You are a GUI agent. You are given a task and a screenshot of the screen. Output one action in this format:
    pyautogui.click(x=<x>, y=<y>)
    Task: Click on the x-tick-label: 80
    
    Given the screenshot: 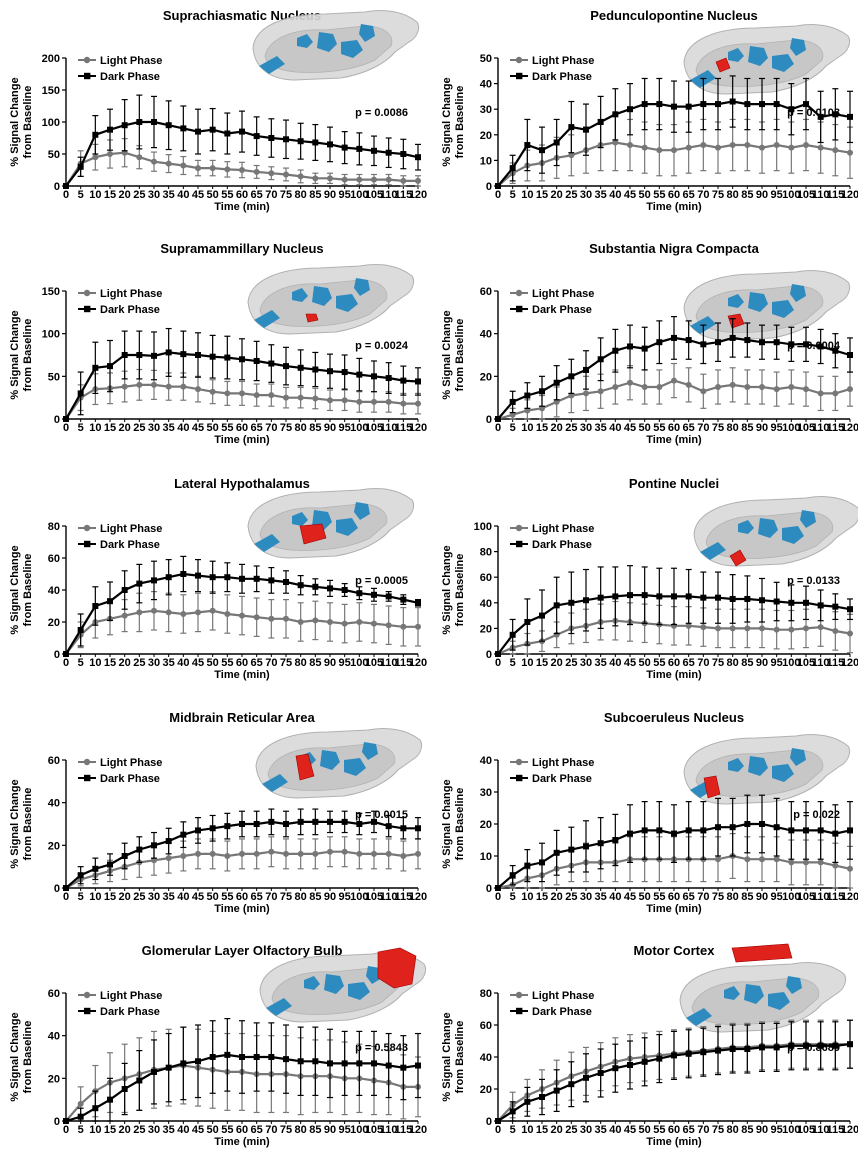 What is the action you would take?
    pyautogui.click(x=733, y=663)
    